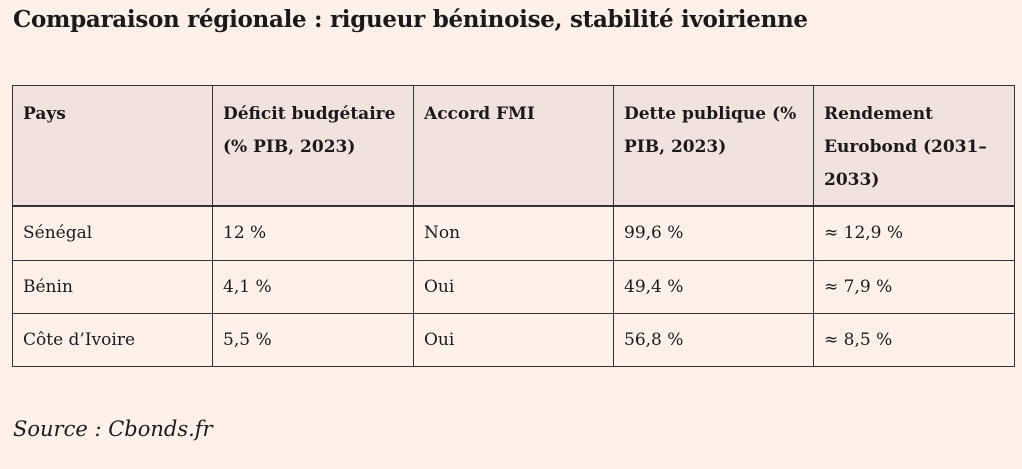 The width and height of the screenshot is (1022, 469). What do you see at coordinates (112, 340) in the screenshot?
I see `table-cell: Côte d’Ivoire` at bounding box center [112, 340].